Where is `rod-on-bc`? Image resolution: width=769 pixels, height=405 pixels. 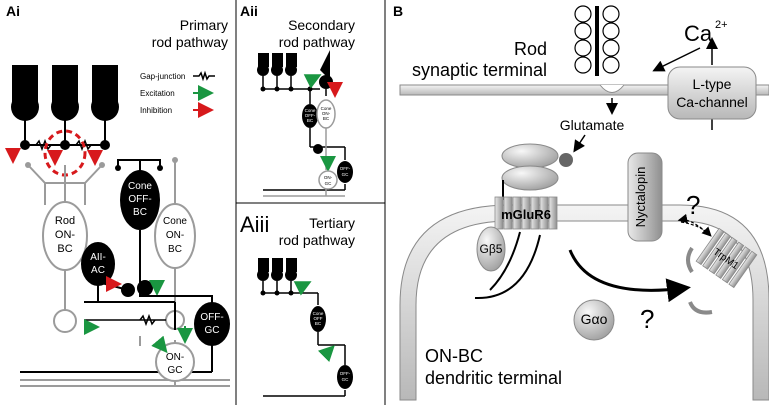
rod-on-bc is located at coordinates (65, 236).